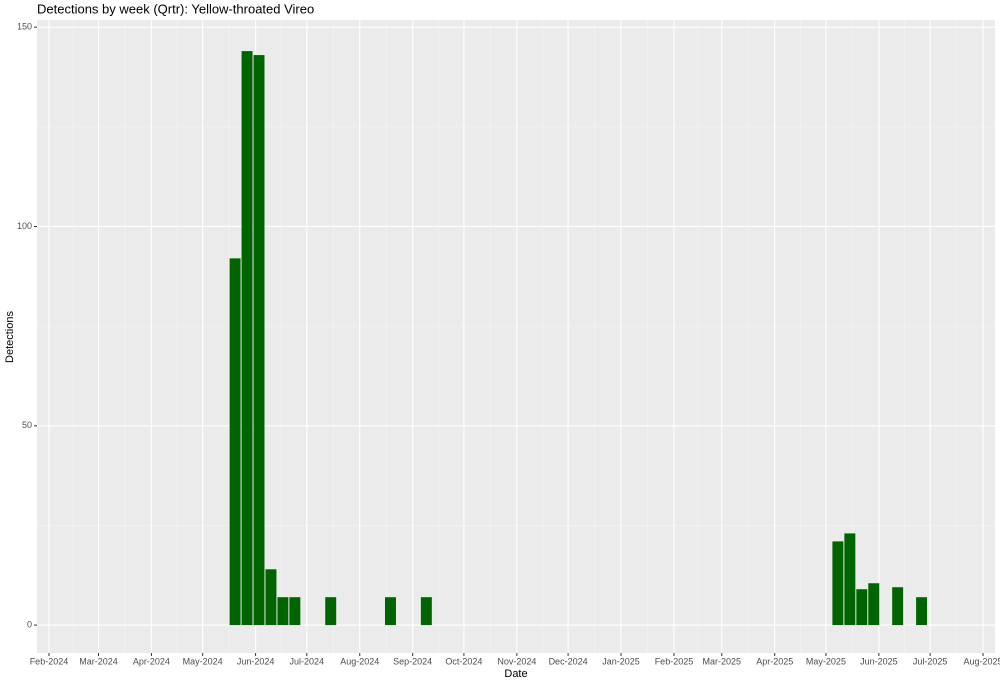 The width and height of the screenshot is (1000, 685). I want to click on x-tick-label: Jul-2024, so click(307, 661).